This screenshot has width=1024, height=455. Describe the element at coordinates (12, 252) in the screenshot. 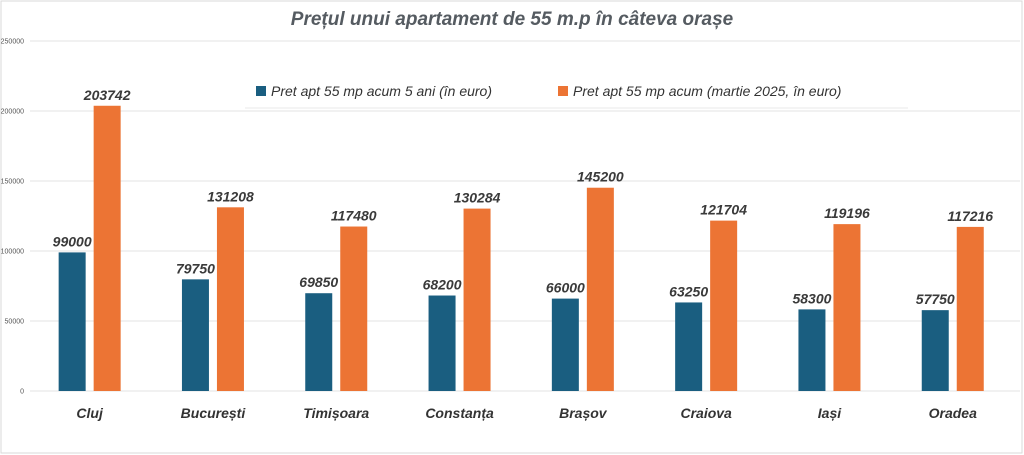

I see `y-tick-label: 100000` at that location.